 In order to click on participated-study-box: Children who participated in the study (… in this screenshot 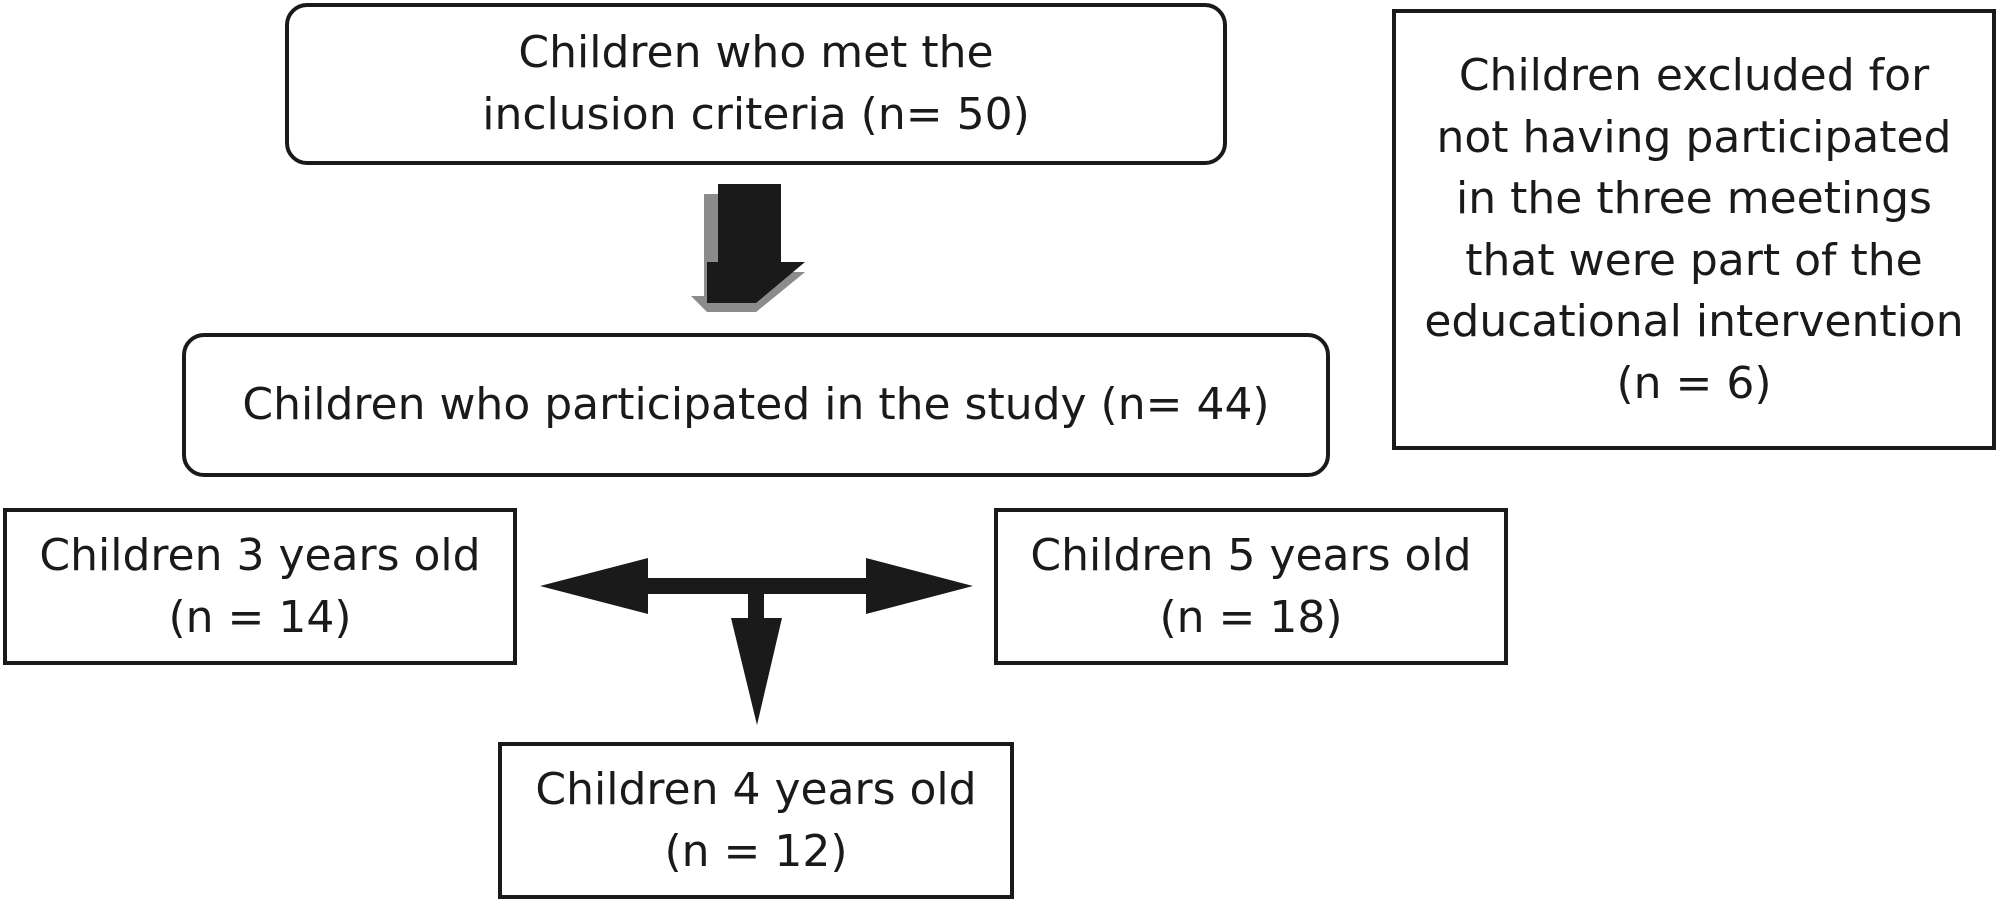, I will do `click(756, 405)`.